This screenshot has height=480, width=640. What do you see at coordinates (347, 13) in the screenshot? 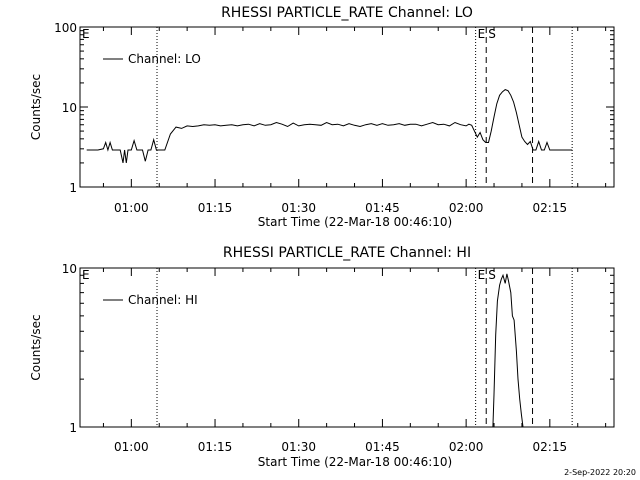
I see `chart-title: RHESSI PARTICLE_RATE Channel: LO` at bounding box center [347, 13].